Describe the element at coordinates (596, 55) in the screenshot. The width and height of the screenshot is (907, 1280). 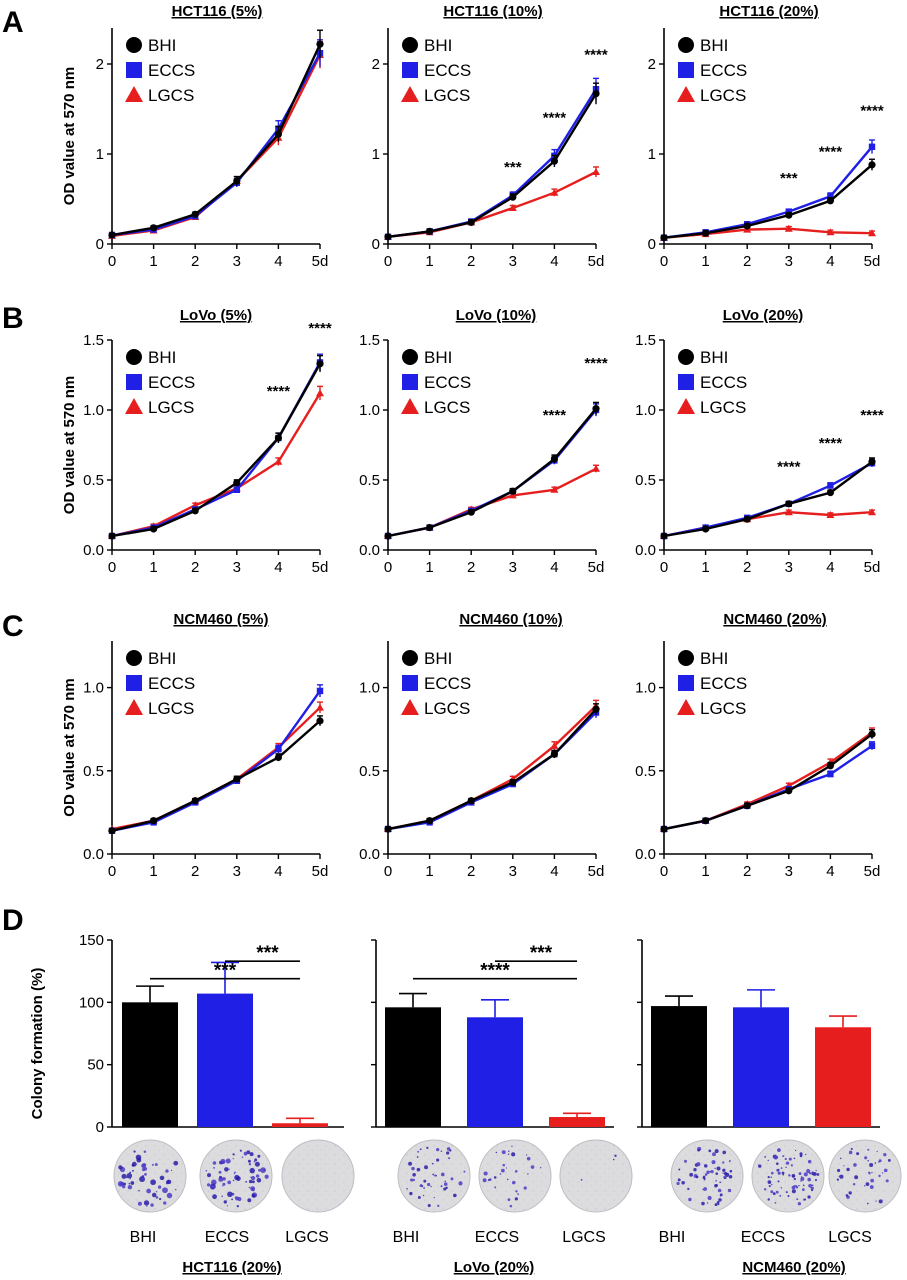
I see `significance-mark: ****` at that location.